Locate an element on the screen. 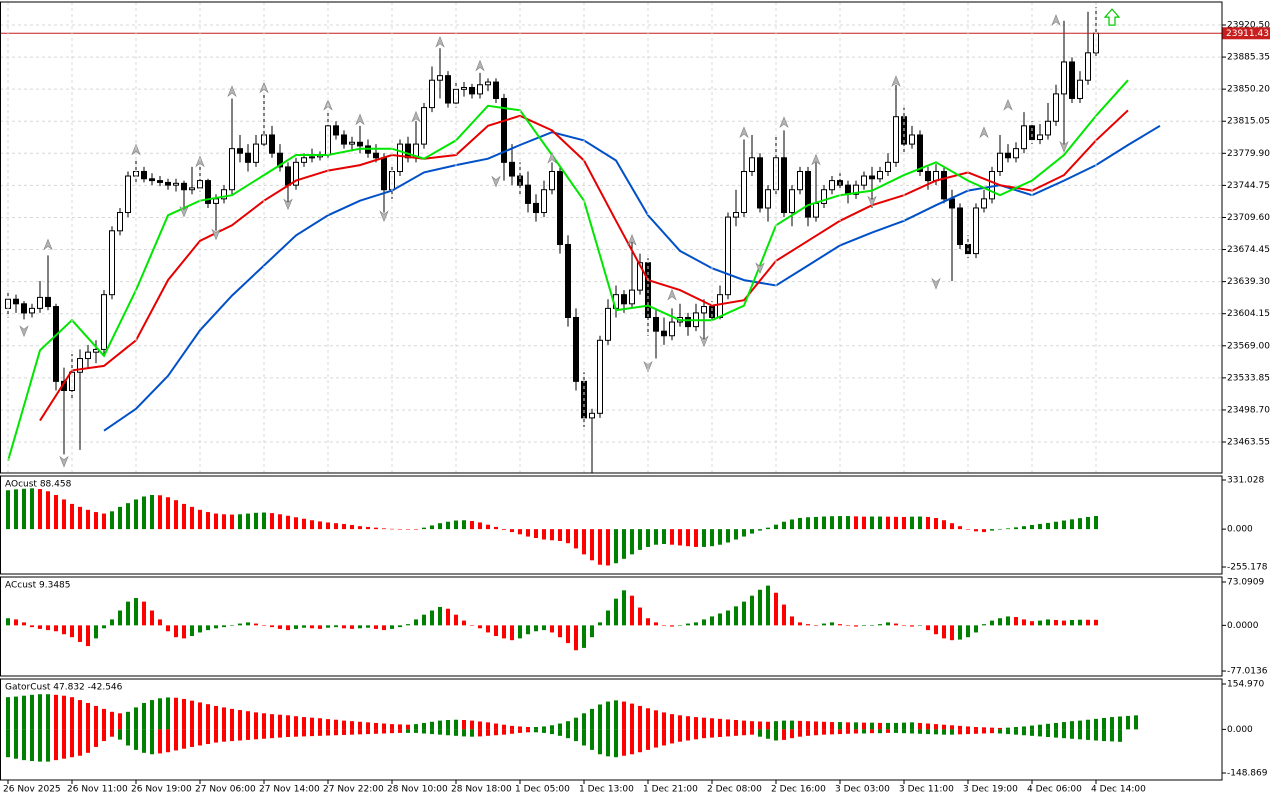 The image size is (1280, 800). fractal-down is located at coordinates (760, 268).